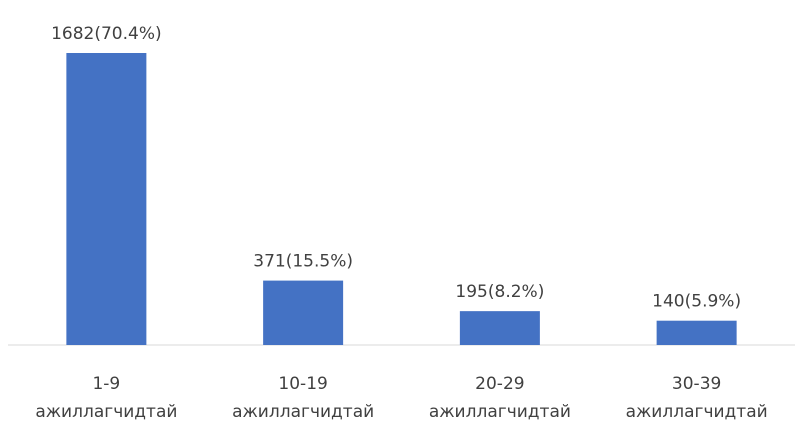 This screenshot has width=795, height=424. What do you see at coordinates (696, 384) in the screenshot?
I see `x-tick-label-line: 30-39` at bounding box center [696, 384].